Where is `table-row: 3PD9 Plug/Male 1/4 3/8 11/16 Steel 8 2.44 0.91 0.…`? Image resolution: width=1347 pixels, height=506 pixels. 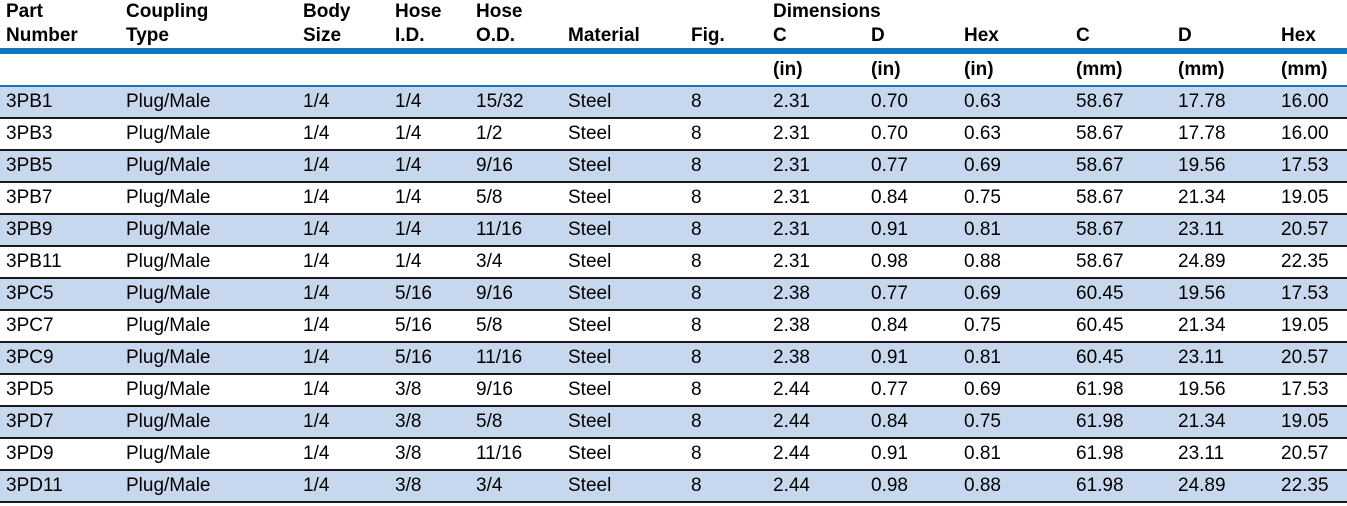
table-row: 3PD9 Plug/Male 1/4 3/8 11/16 Steel 8 2.44 0.91 0.… is located at coordinates (673, 455).